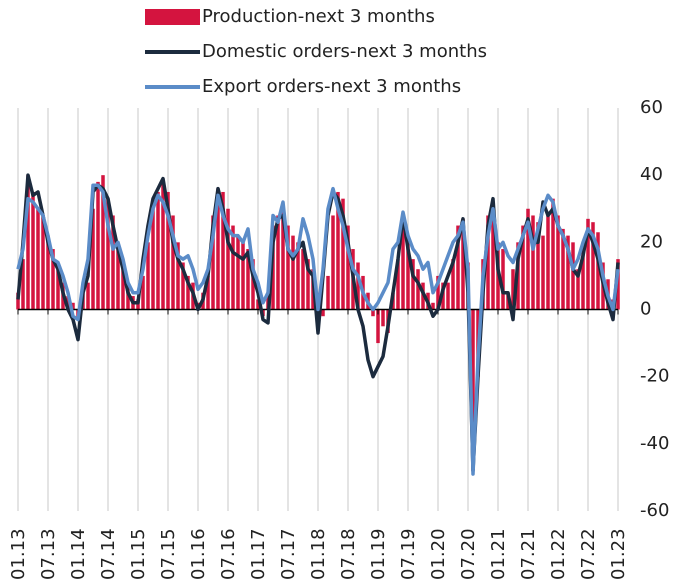  Describe the element at coordinates (288, 554) in the screenshot. I see `x-tick-label: 07.17` at that location.